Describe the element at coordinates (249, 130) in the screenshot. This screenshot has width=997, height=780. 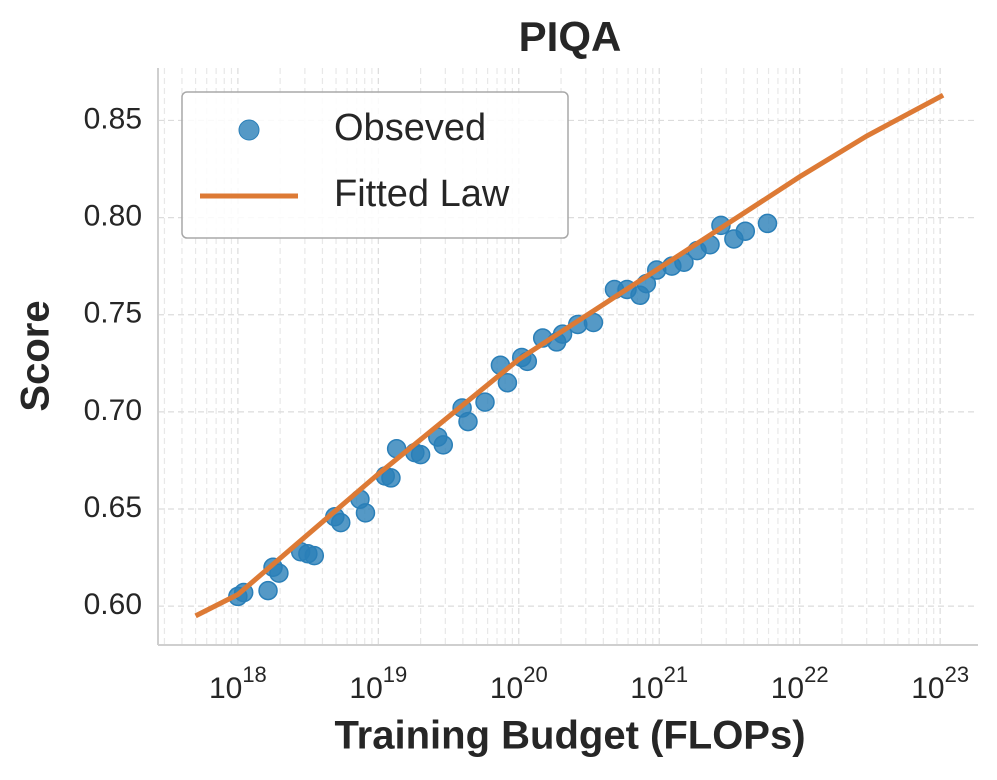
I see `legend-marker` at that location.